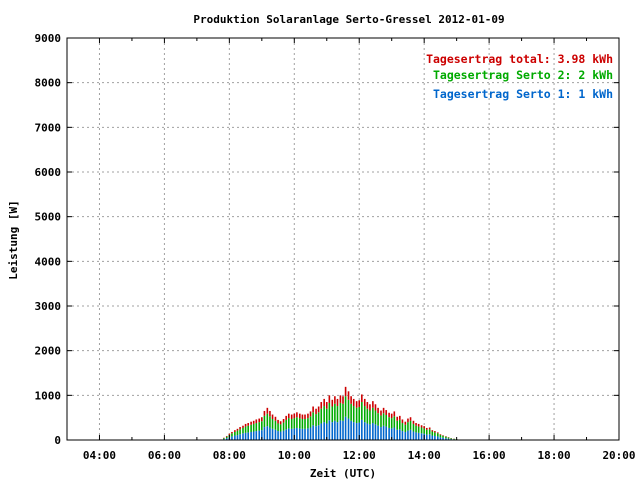 Image resolution: width=640 pixels, height=480 pixels. I want to click on y-tick-label-5: 5000, so click(48, 217).